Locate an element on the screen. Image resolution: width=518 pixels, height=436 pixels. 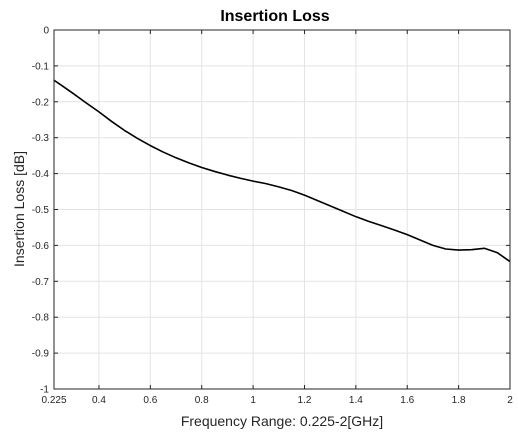
x-tick-label: 0.6 is located at coordinates (150, 400).